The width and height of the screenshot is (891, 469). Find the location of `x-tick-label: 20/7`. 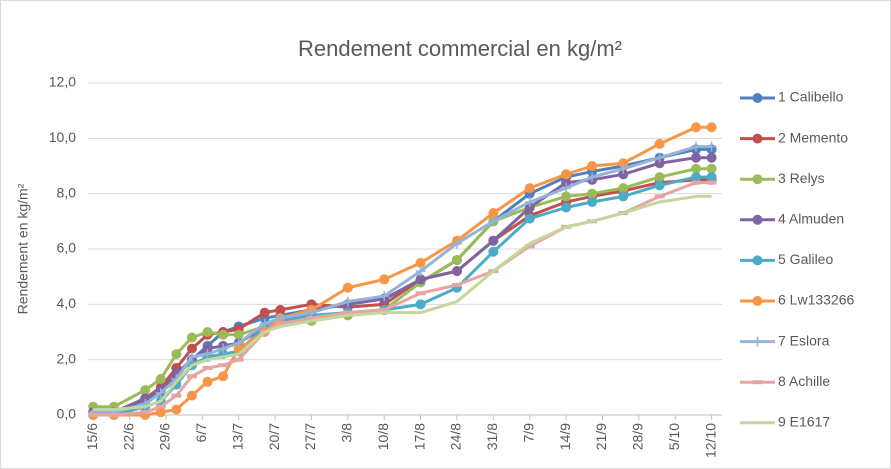

x-tick-label: 20/7 is located at coordinates (274, 436).